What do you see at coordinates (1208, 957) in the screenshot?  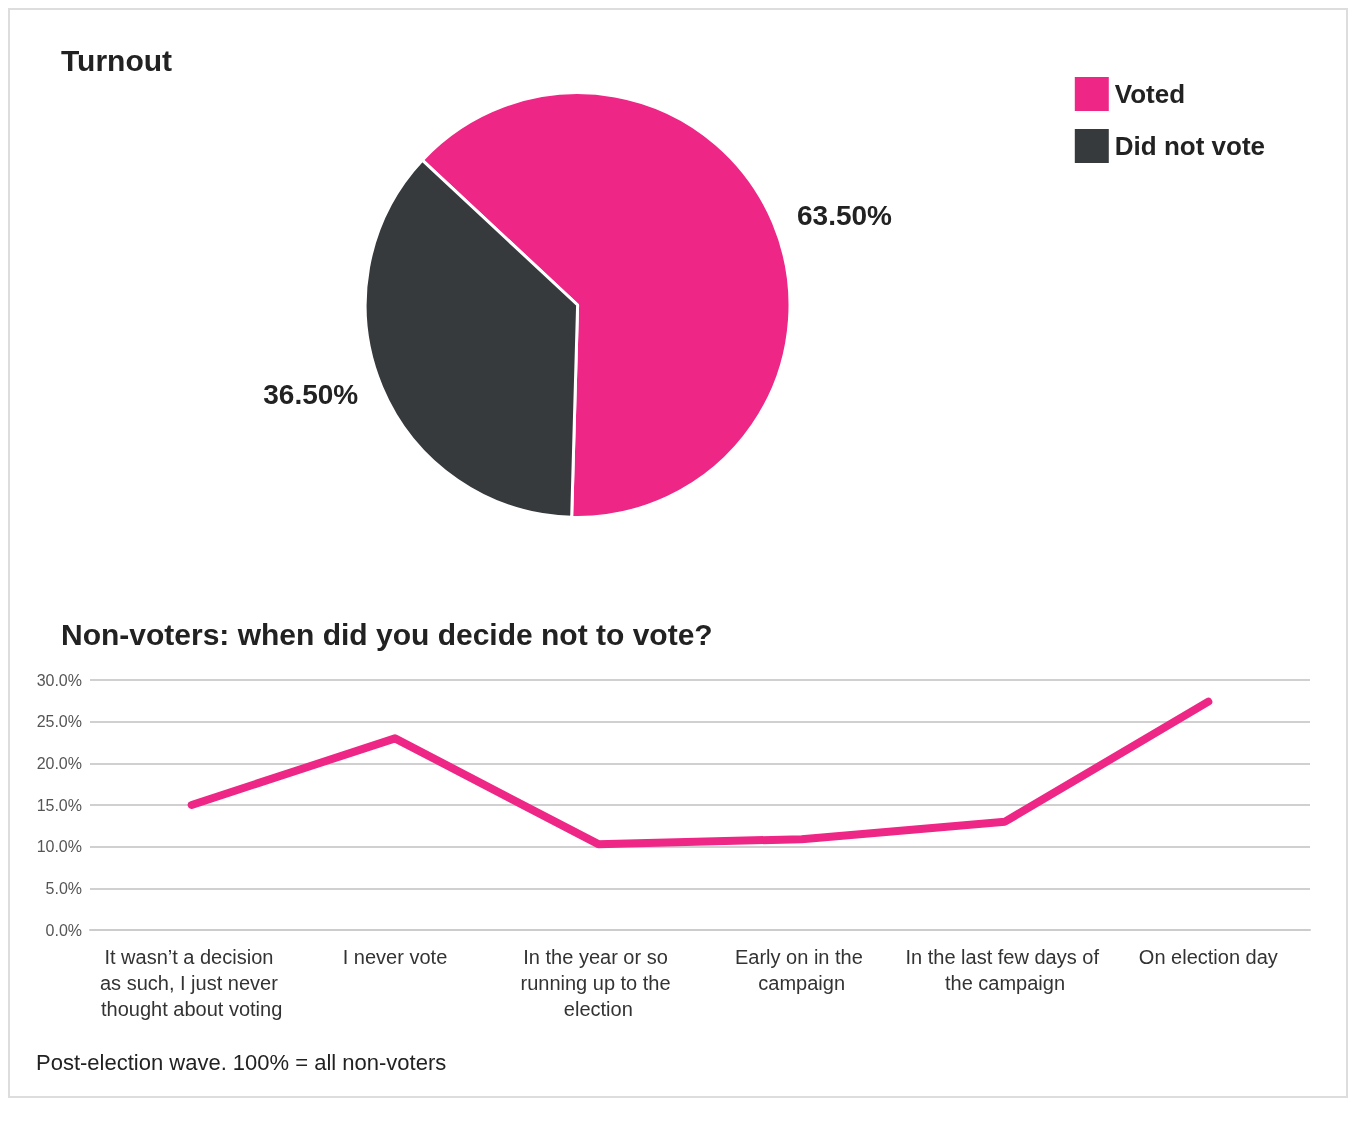 I see `x-tick-label: On election day` at bounding box center [1208, 957].